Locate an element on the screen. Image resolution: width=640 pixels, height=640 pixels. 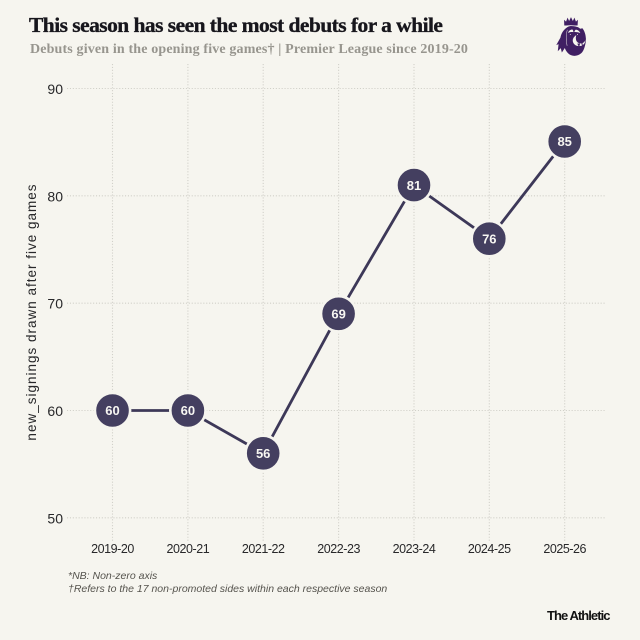
svg-text: 80 is located at coordinates (55, 196).